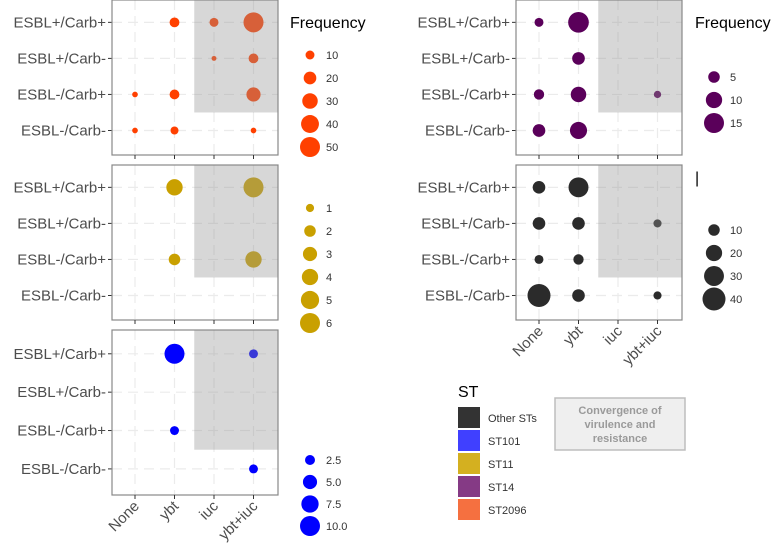  Describe the element at coordinates (333, 461) in the screenshot. I see `size-legend-label: 2.5` at that location.